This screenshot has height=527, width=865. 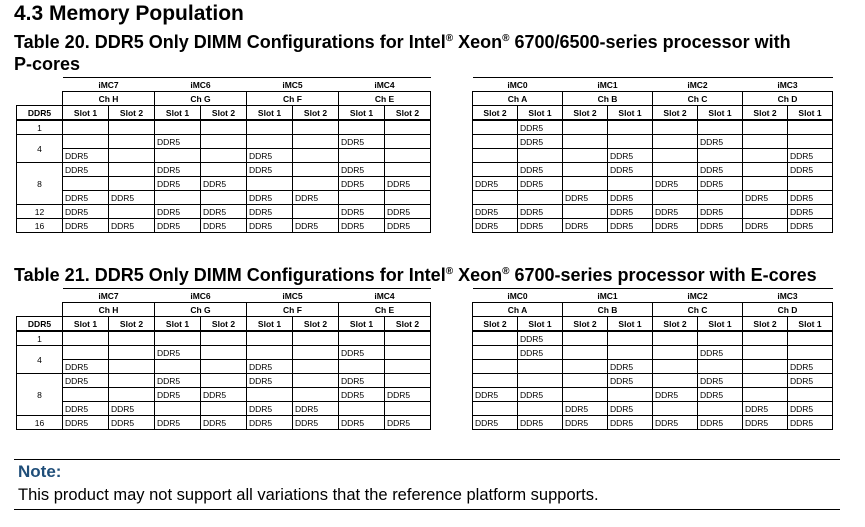 What do you see at coordinates (787, 98) in the screenshot?
I see `channel-label: Ch D` at bounding box center [787, 98].